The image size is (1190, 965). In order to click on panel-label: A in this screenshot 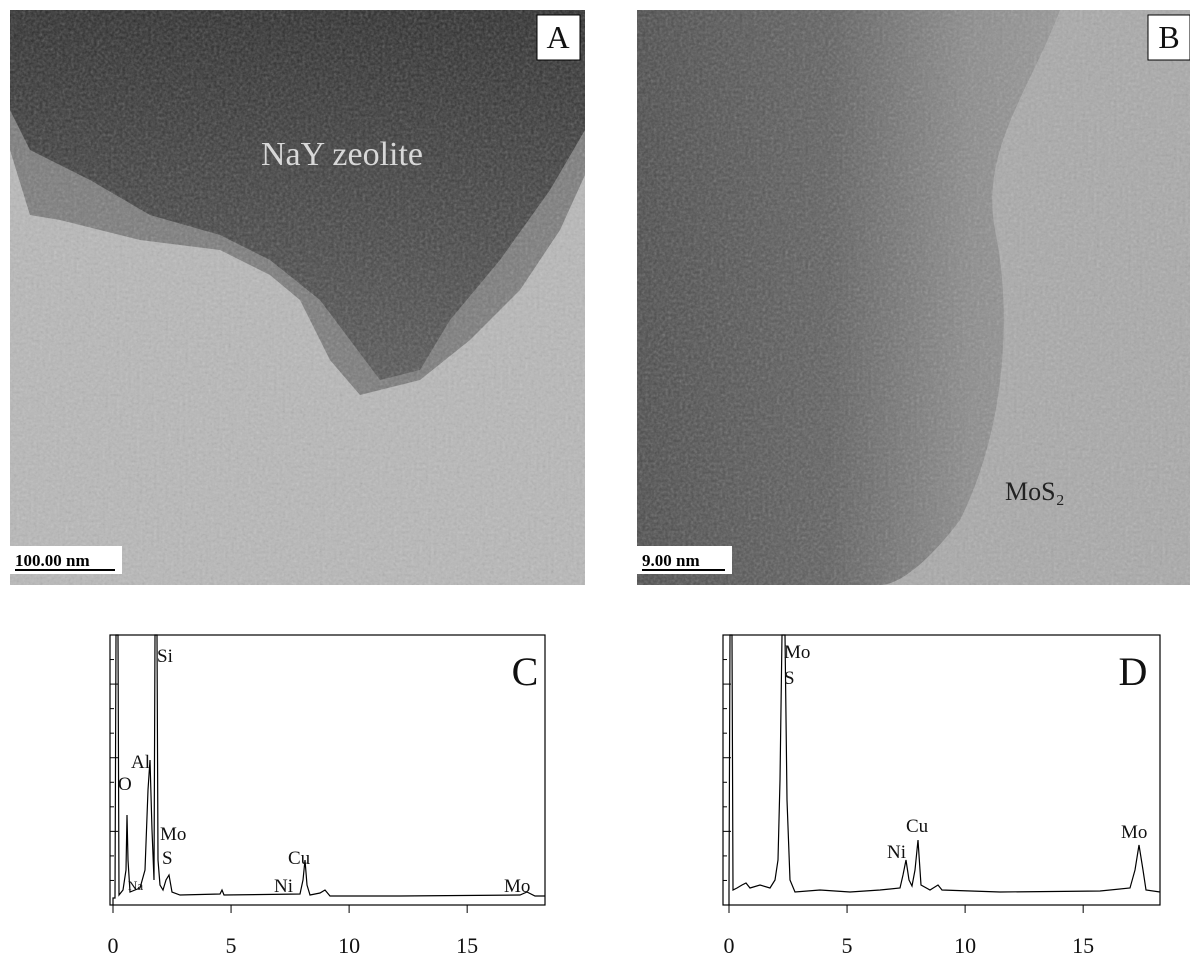, I will do `click(557, 37)`.